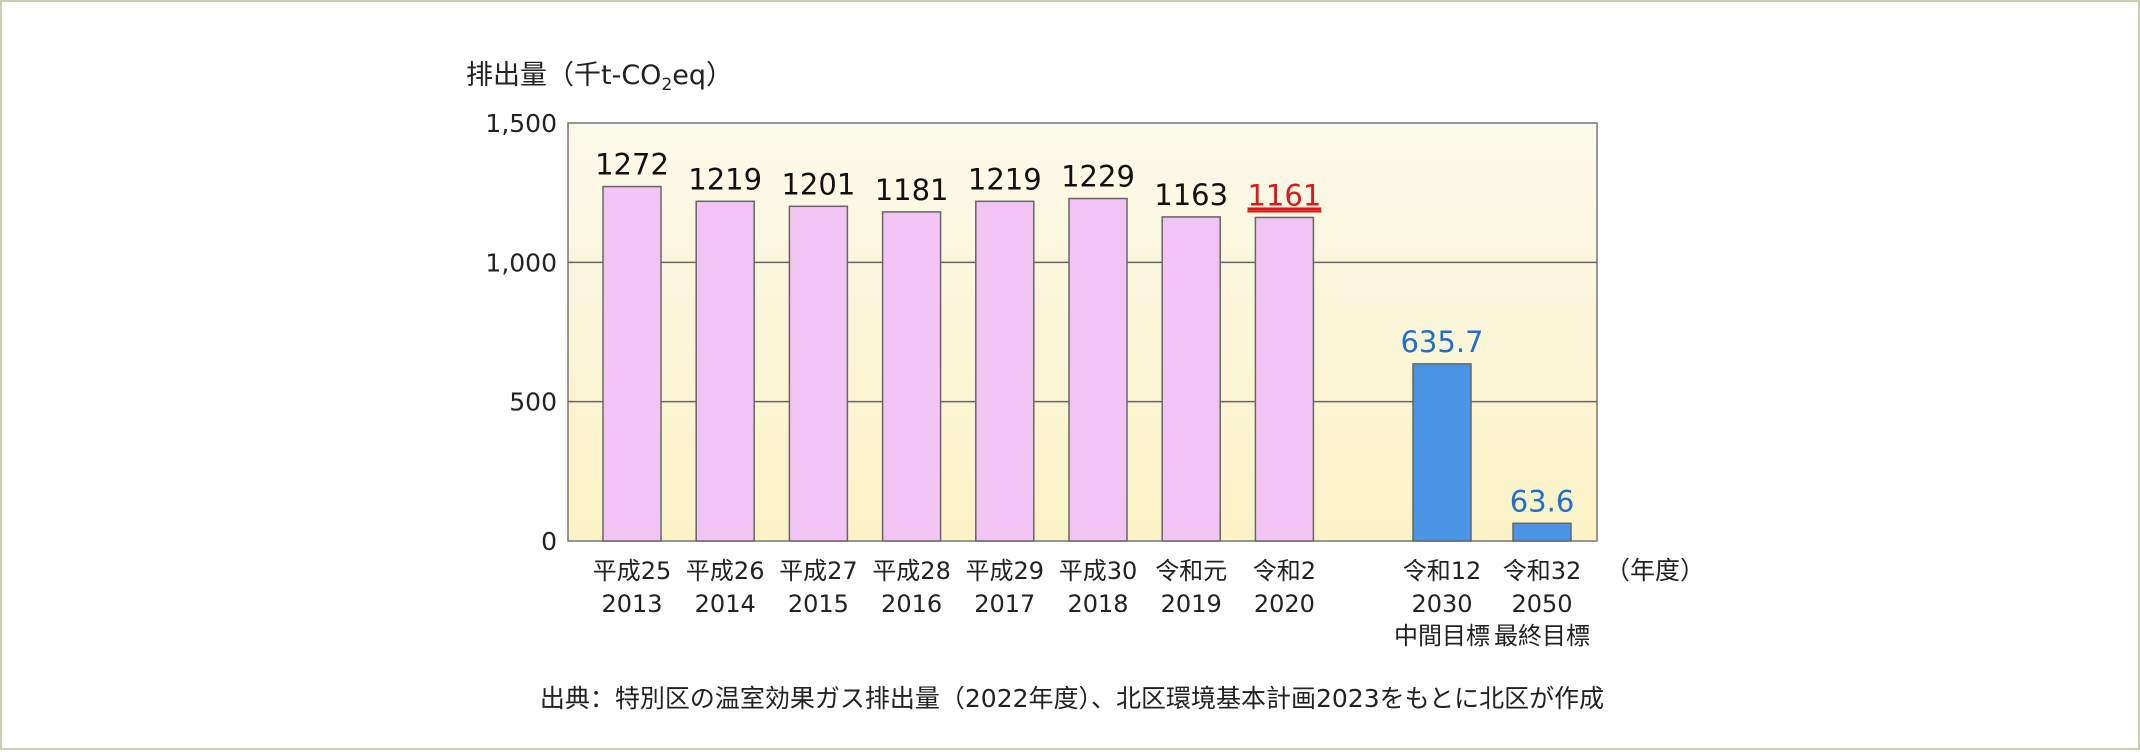  I want to click on x-era-label: 平成28, so click(911, 571).